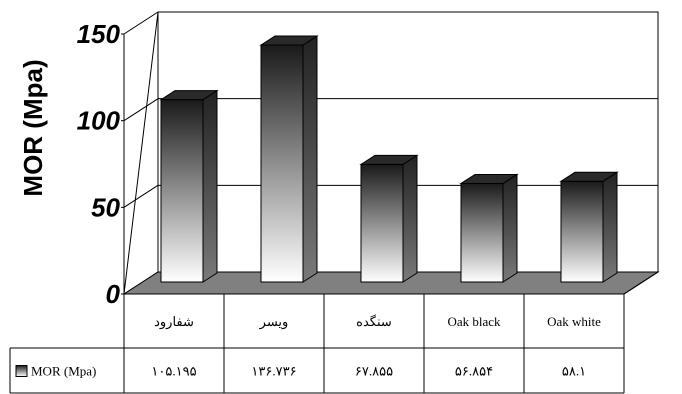 This screenshot has height=394, width=682. Describe the element at coordinates (474, 371) in the screenshot. I see `data-label: ۵۶.۸۵۴` at that location.